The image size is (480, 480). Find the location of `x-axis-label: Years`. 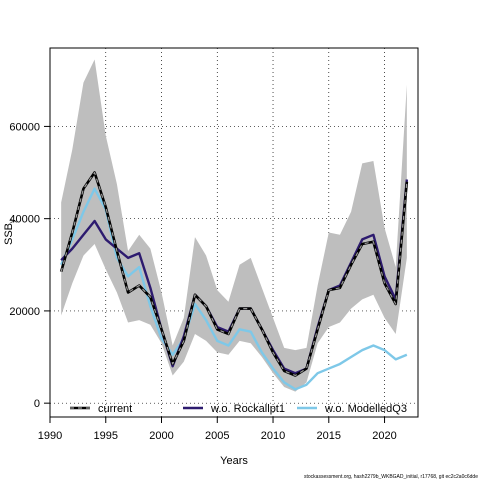

x-axis-label: Years is located at coordinates (234, 461).